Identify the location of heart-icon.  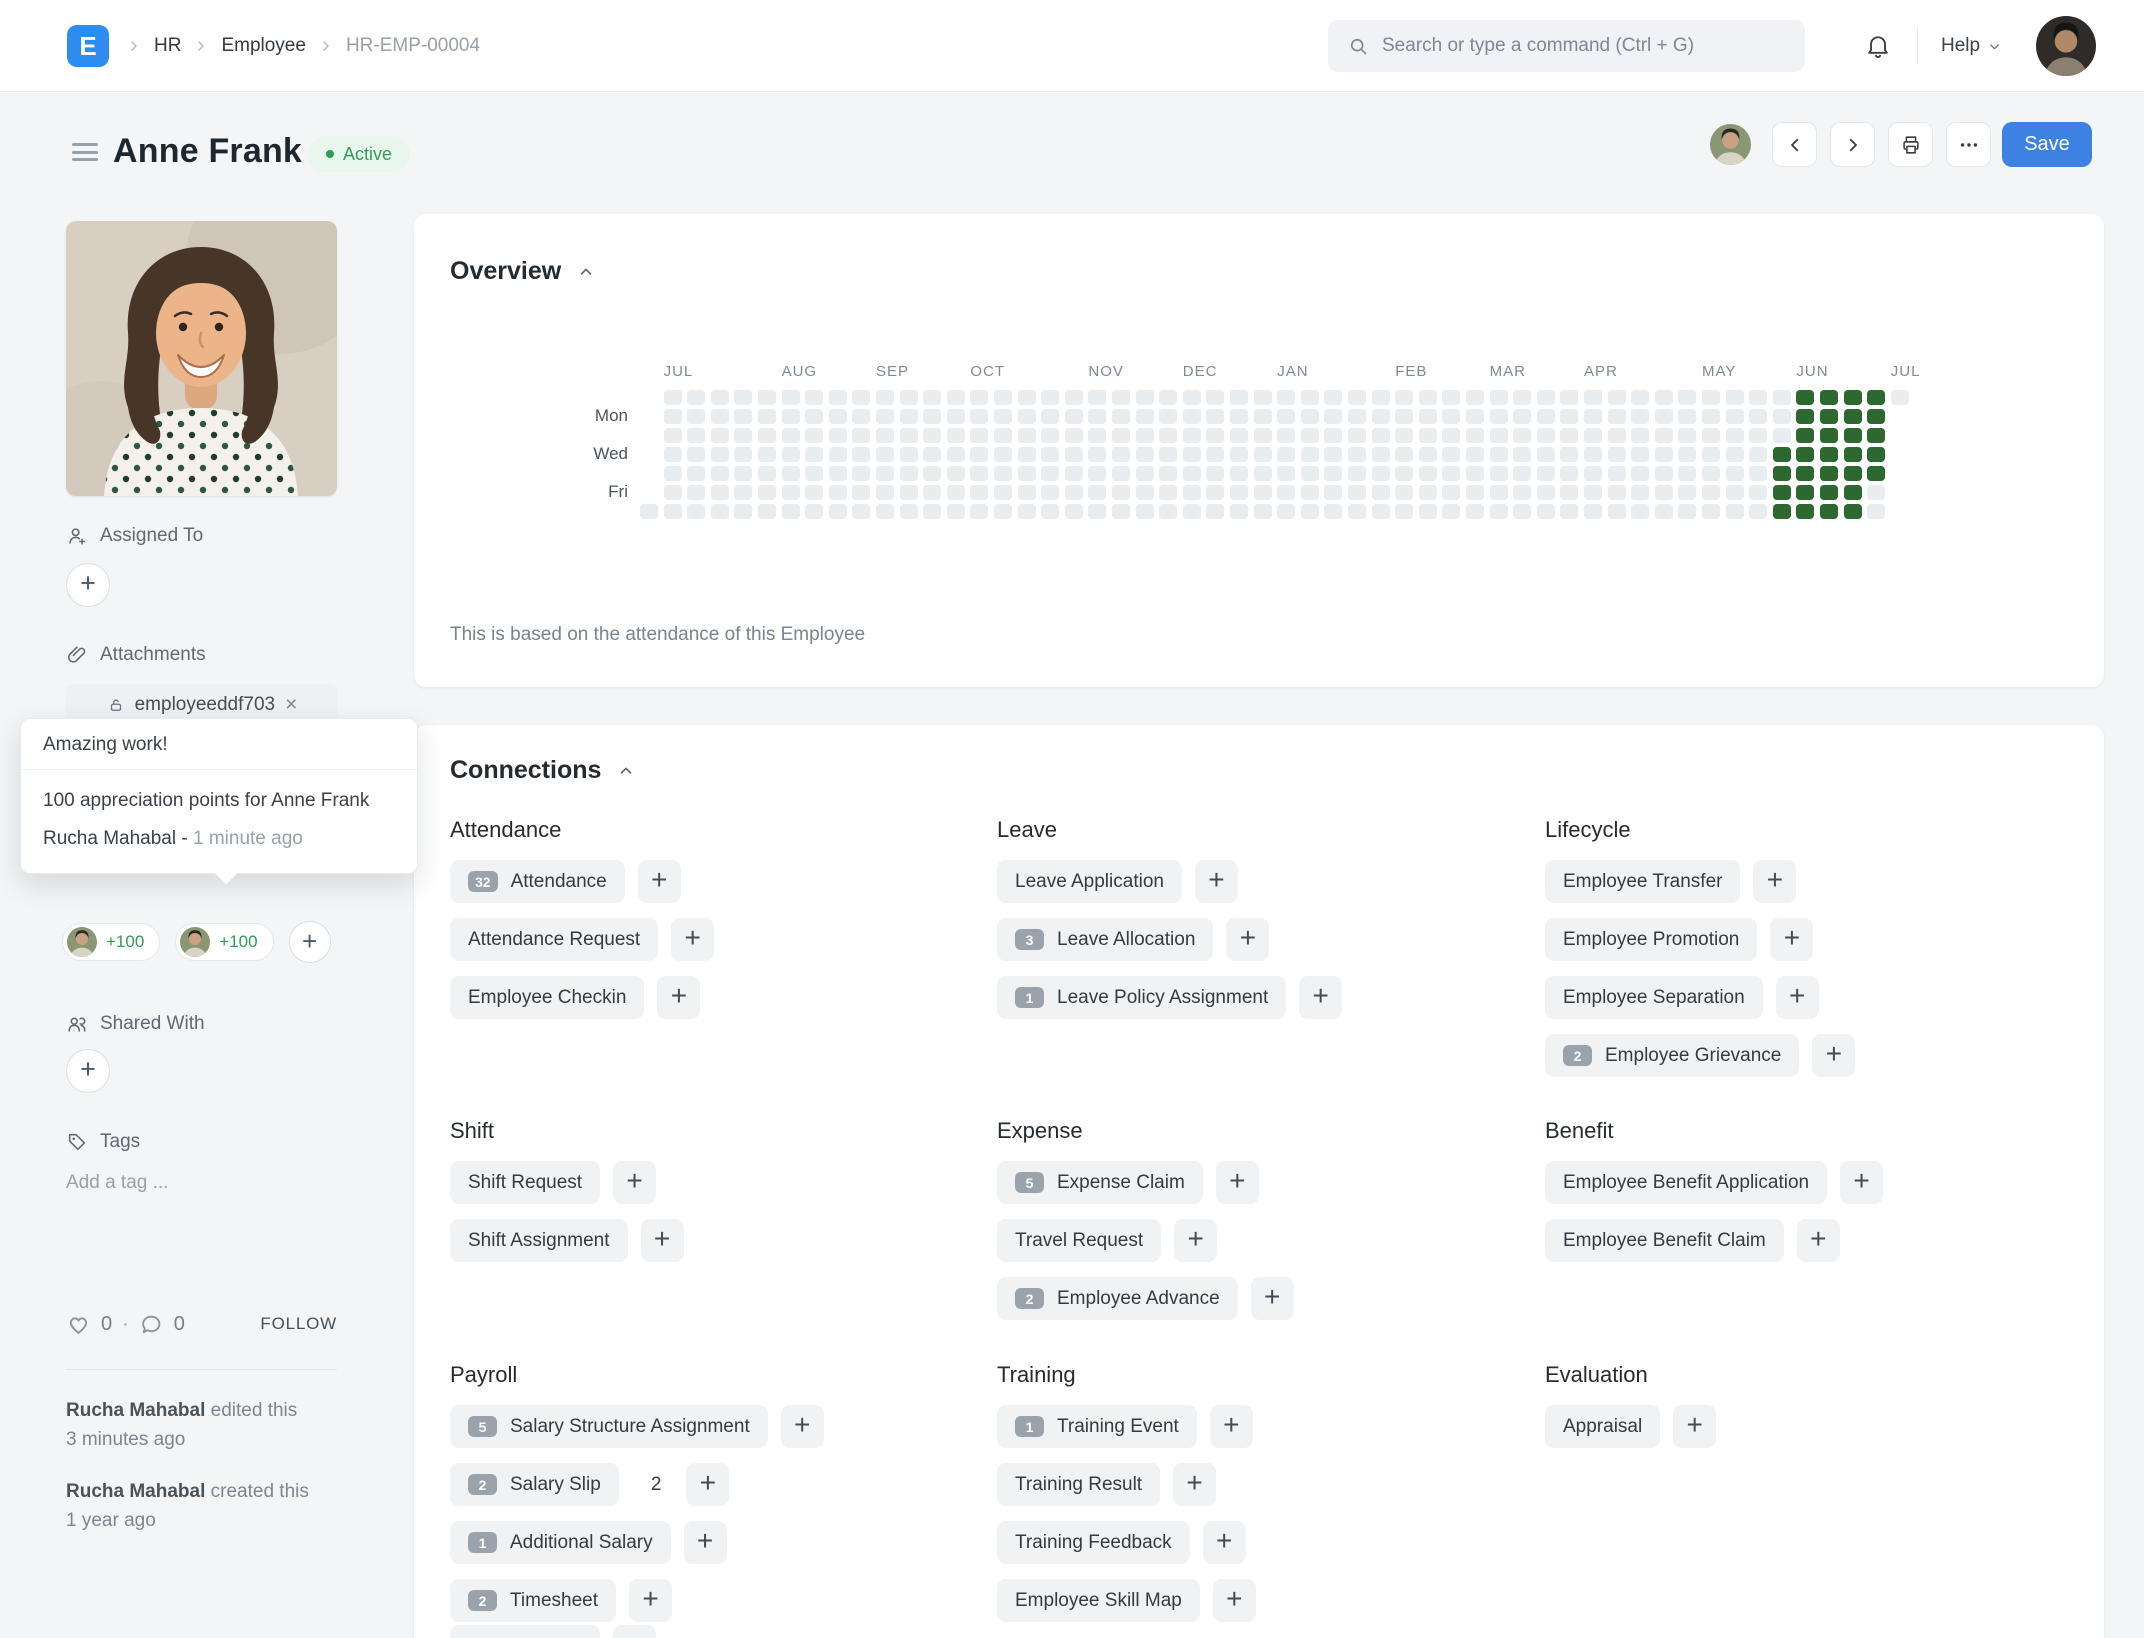
(78, 1324).